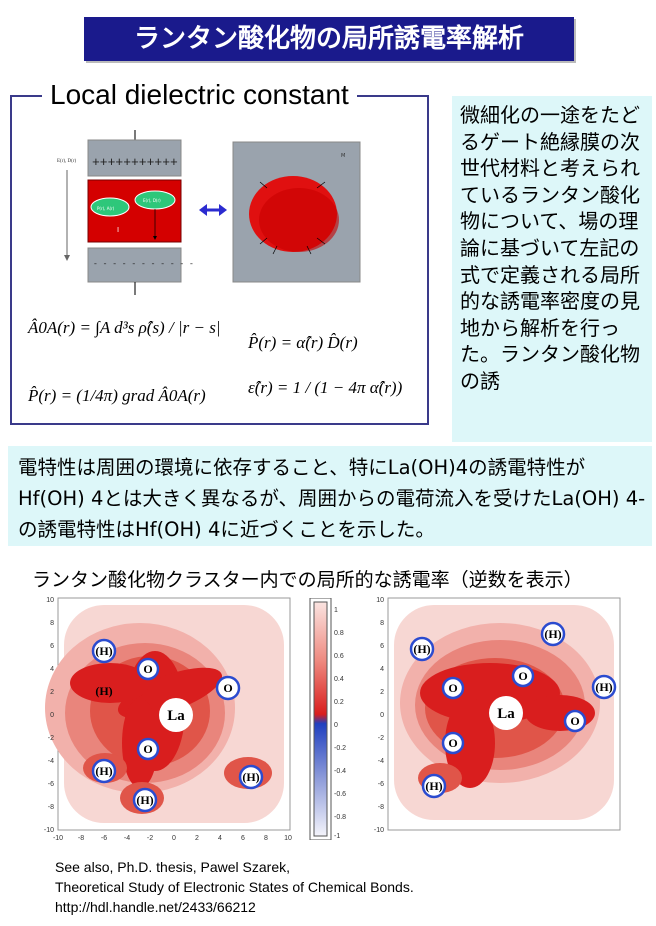  What do you see at coordinates (118, 230) in the screenshot?
I see `region-label: I` at bounding box center [118, 230].